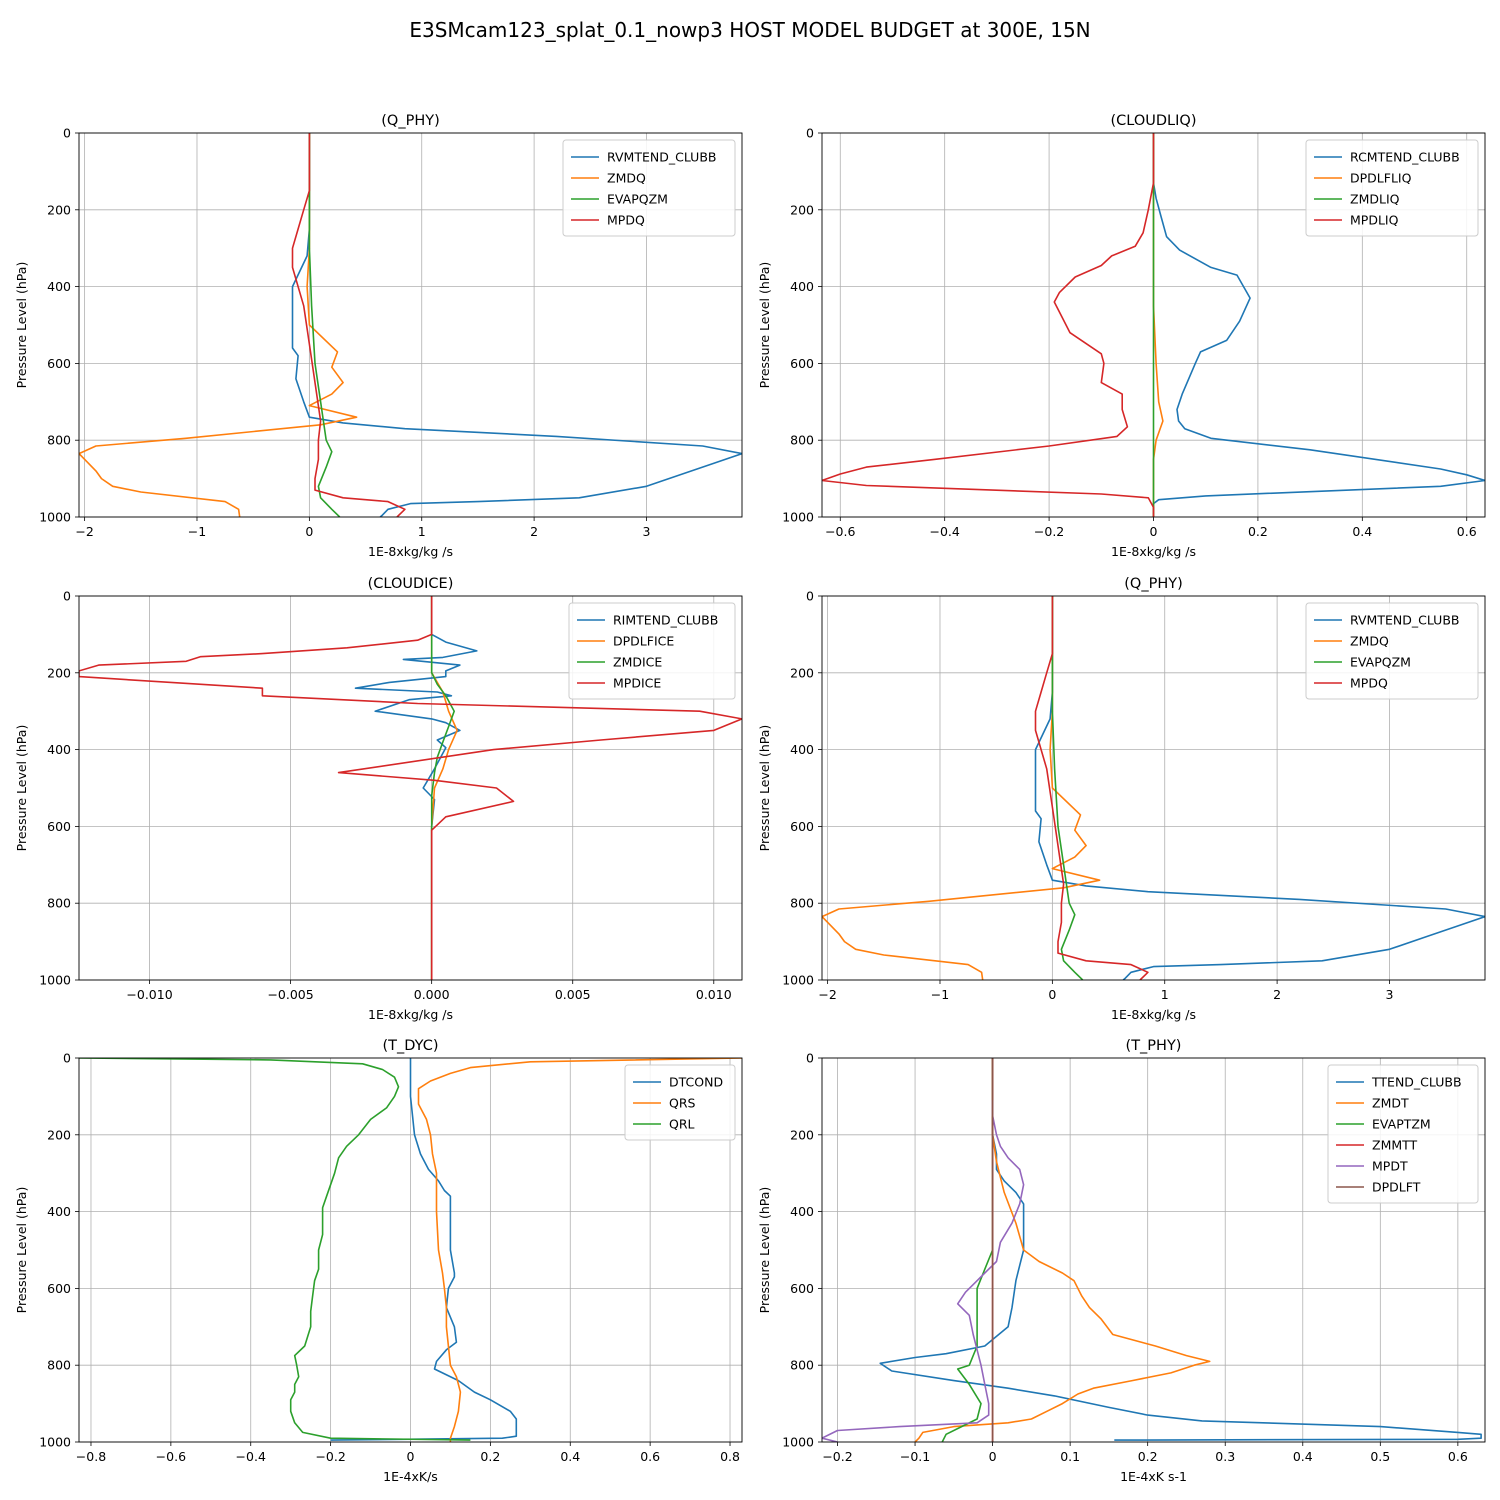  Describe the element at coordinates (1062, 1250) in the screenshot. I see `series-line-zmdt` at that location.